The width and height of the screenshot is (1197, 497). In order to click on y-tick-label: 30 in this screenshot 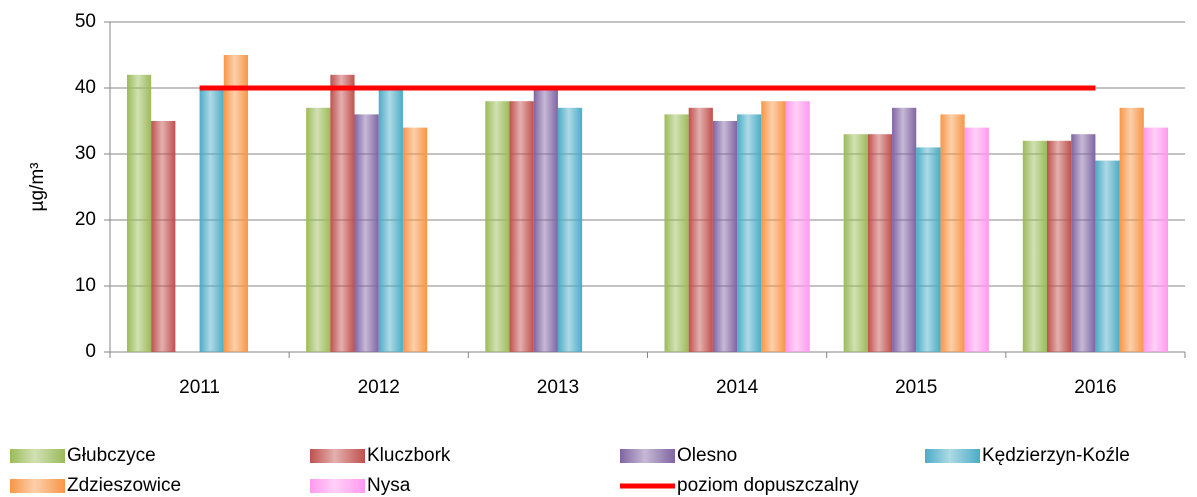, I will do `click(85, 153)`.